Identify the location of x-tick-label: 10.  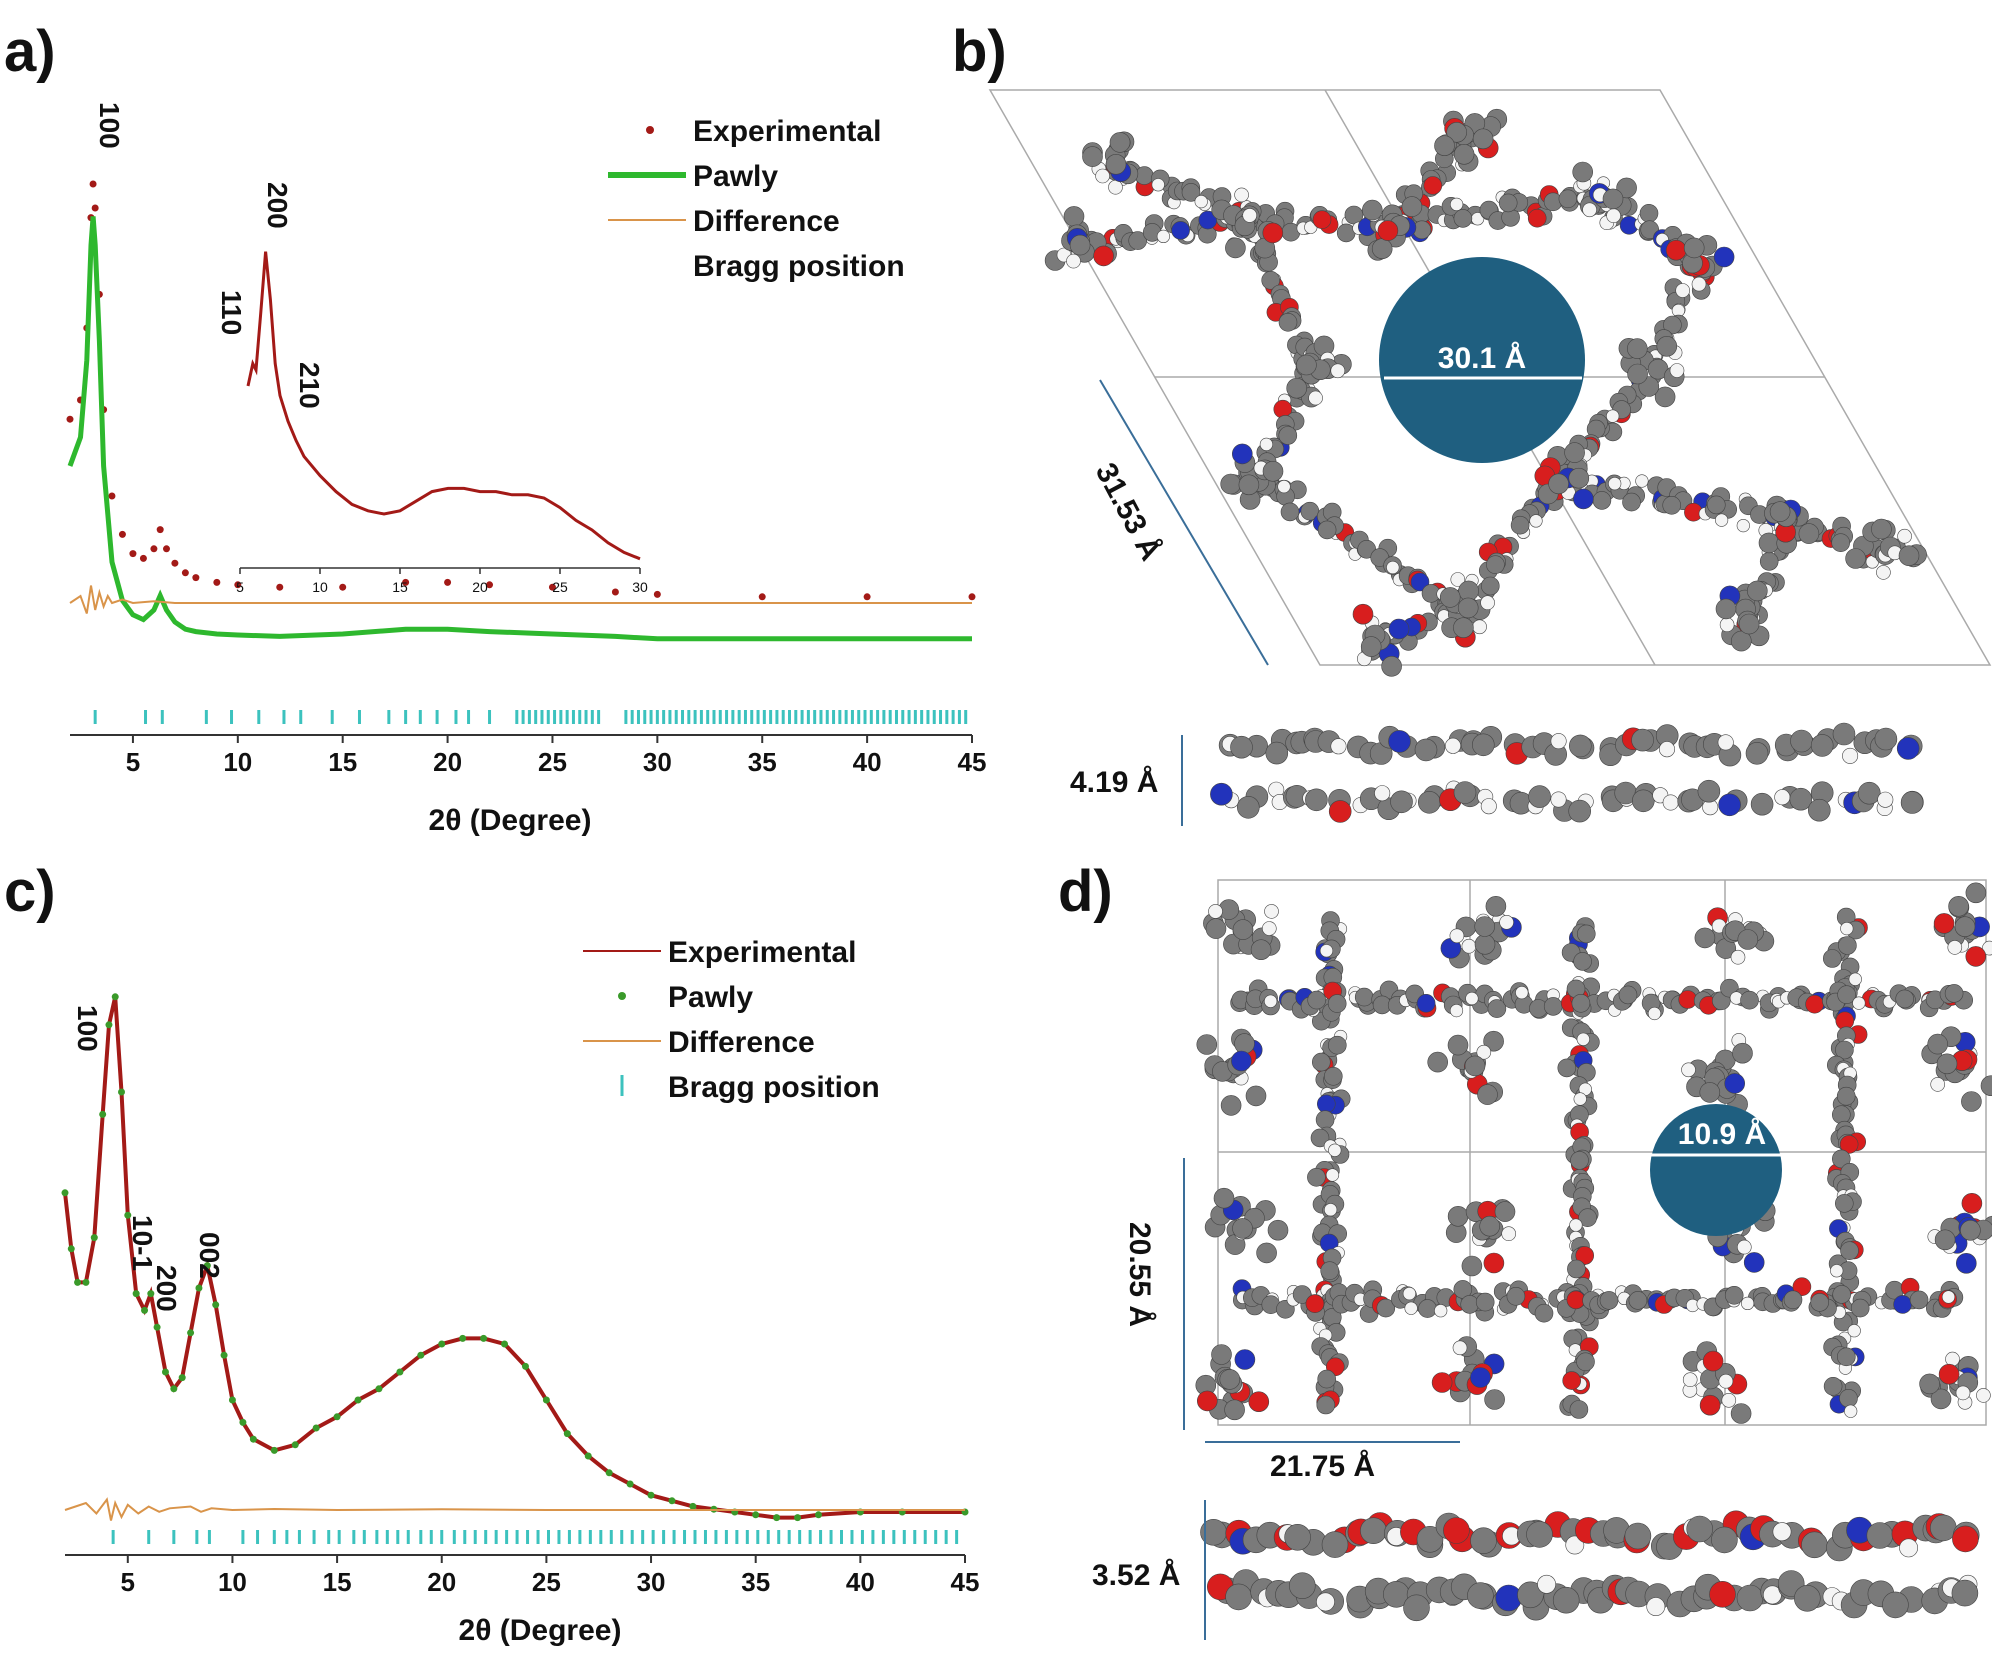
(237, 762).